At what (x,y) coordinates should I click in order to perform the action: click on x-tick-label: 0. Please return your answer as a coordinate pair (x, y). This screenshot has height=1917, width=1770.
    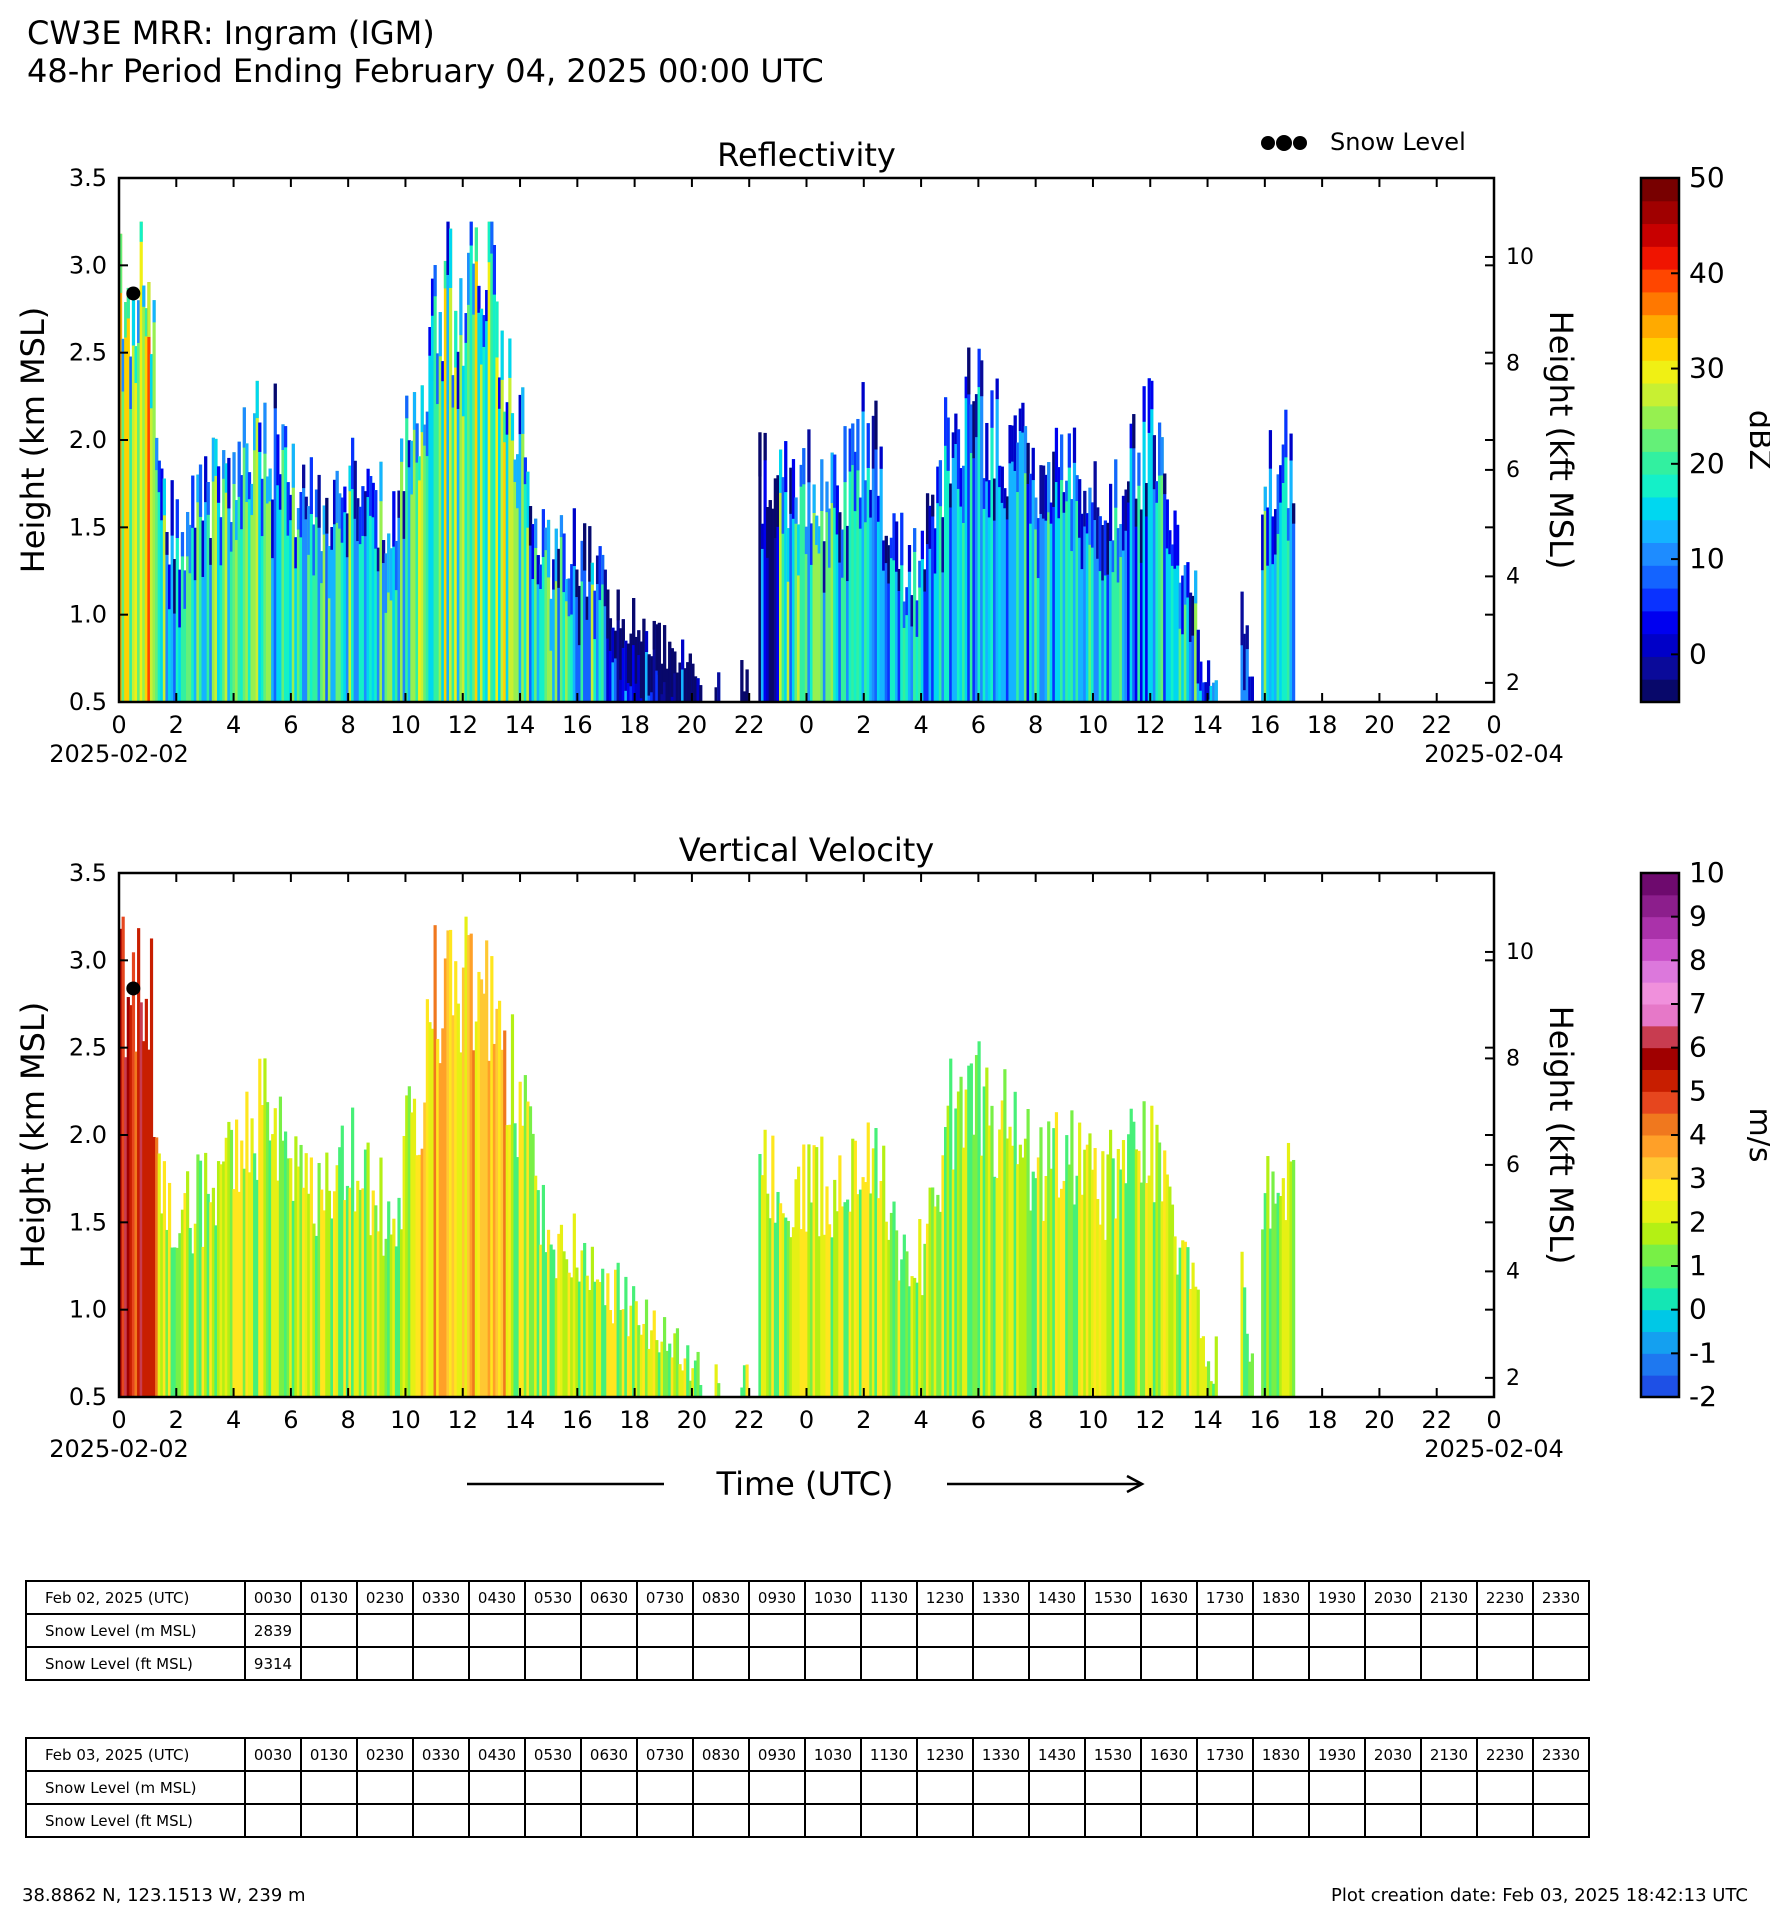
    Looking at the image, I should click on (806, 725).